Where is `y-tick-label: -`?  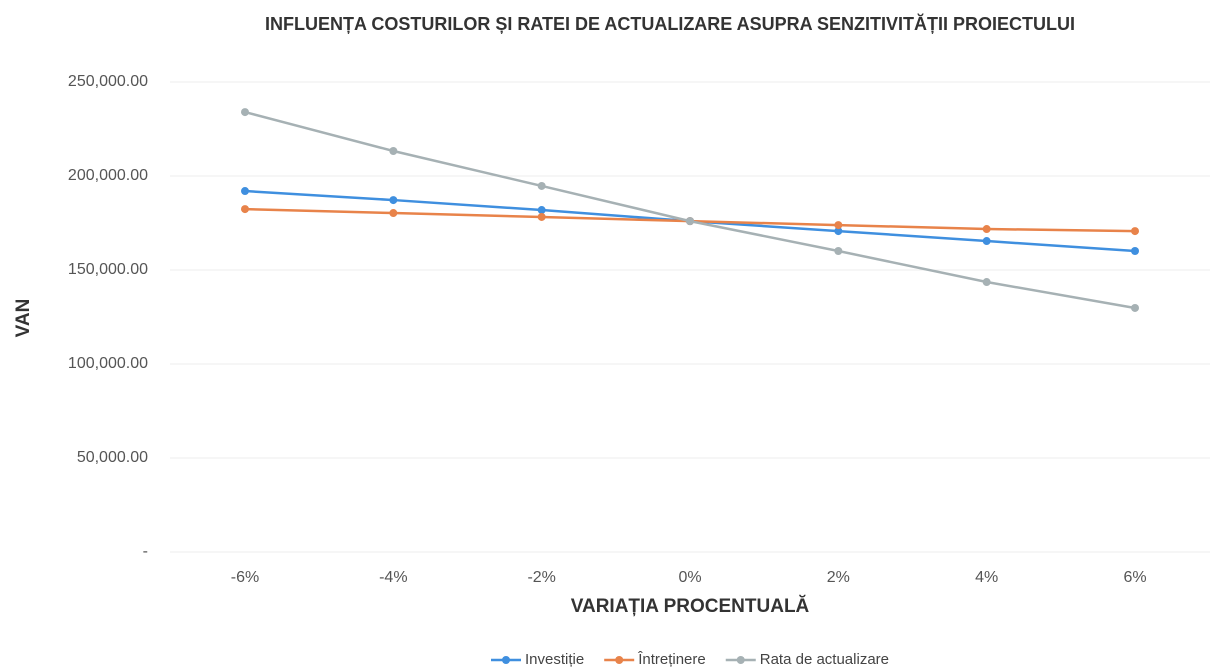 y-tick-label: - is located at coordinates (145, 551).